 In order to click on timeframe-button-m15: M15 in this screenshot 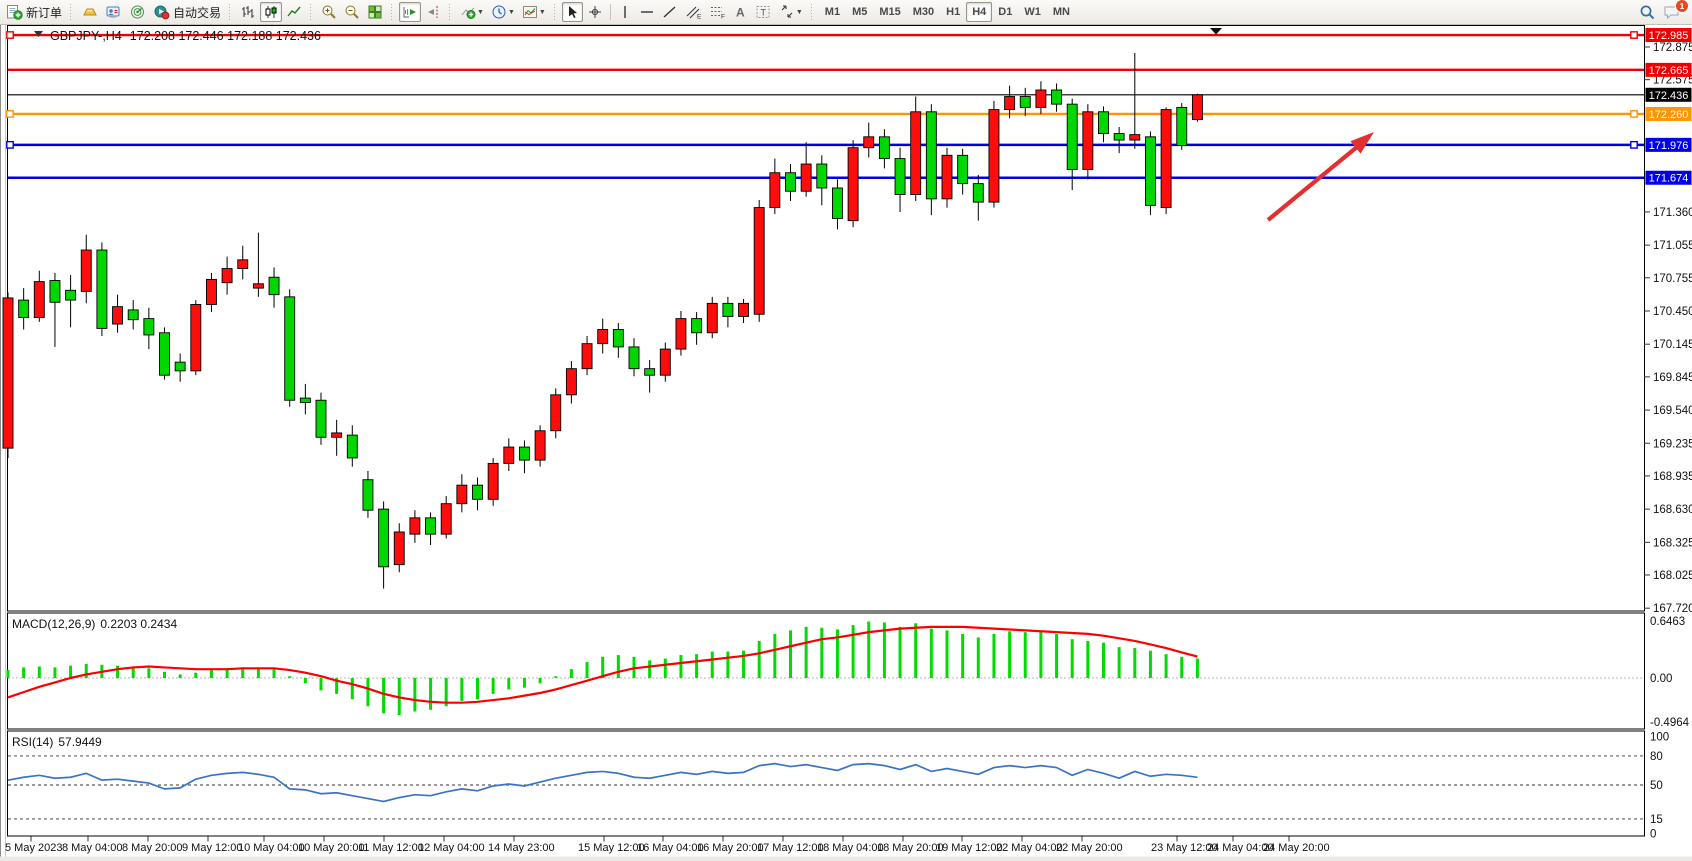, I will do `click(890, 12)`.